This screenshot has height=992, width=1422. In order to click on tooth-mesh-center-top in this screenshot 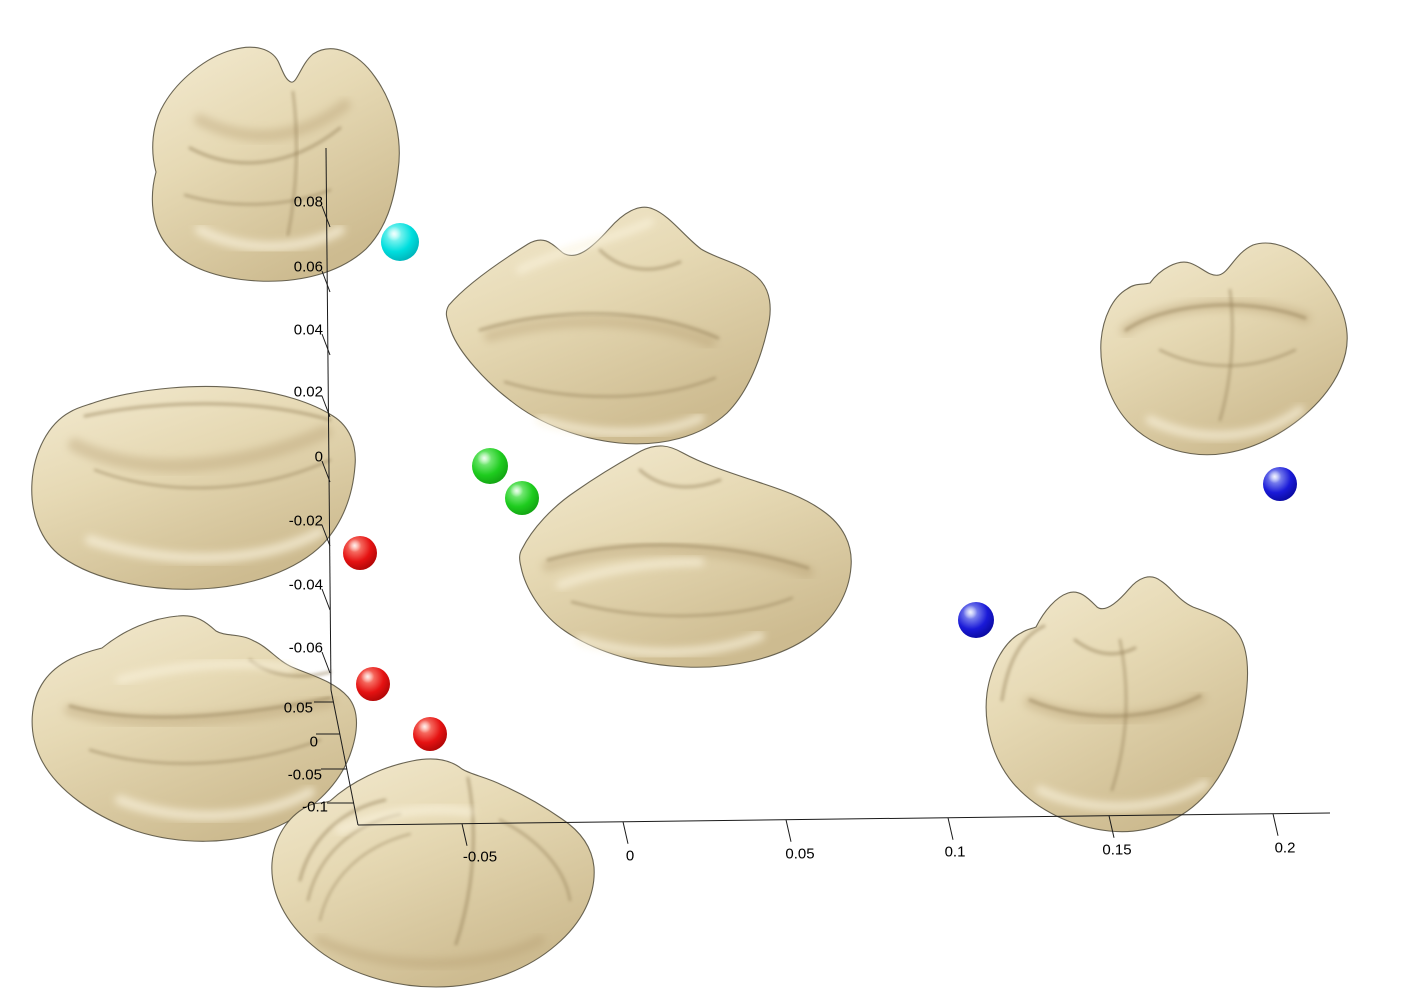, I will do `click(608, 325)`.